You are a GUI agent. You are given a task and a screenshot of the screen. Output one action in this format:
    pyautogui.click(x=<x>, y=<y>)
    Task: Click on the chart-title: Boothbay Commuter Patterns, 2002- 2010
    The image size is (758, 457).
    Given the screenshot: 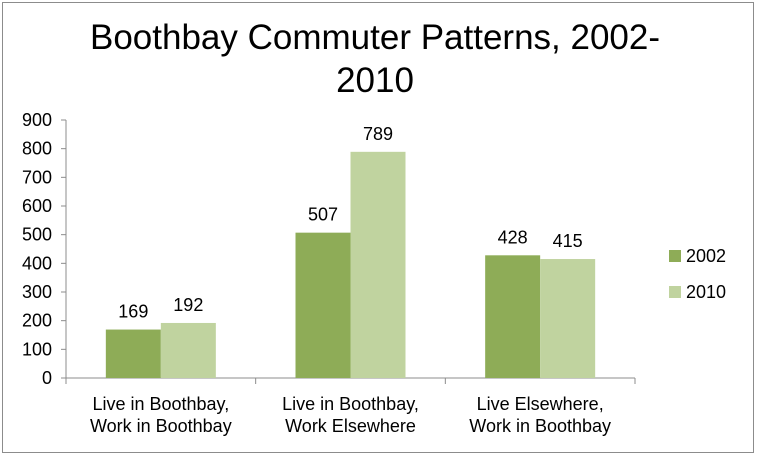 What is the action you would take?
    pyautogui.click(x=375, y=59)
    